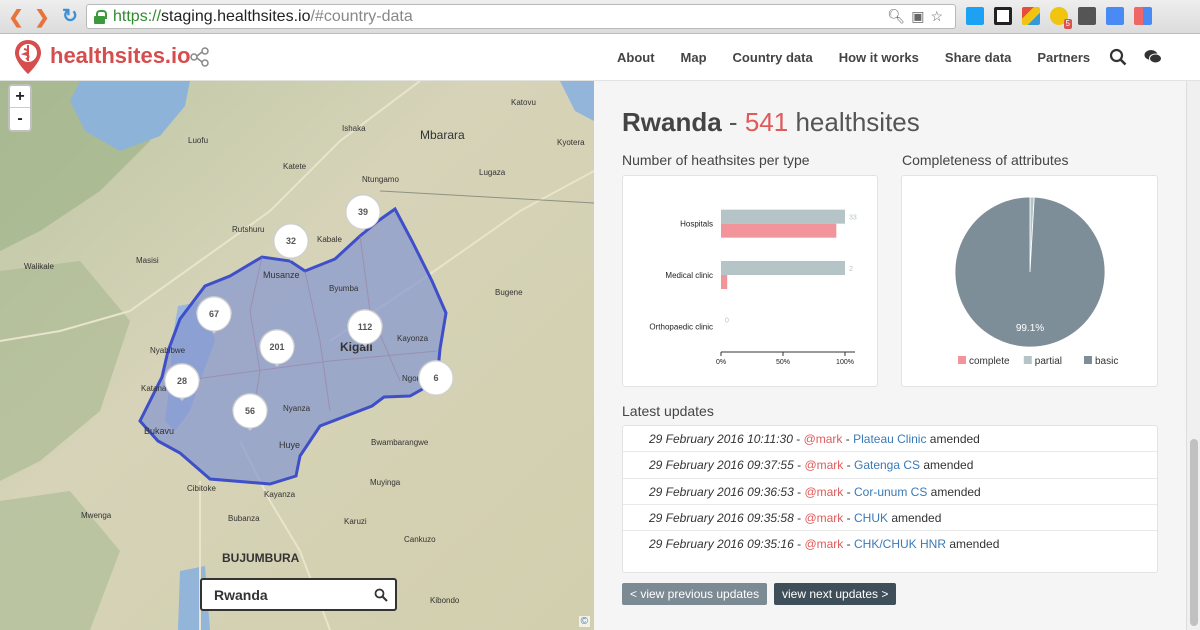  I want to click on map-label: Kibondo, so click(445, 600).